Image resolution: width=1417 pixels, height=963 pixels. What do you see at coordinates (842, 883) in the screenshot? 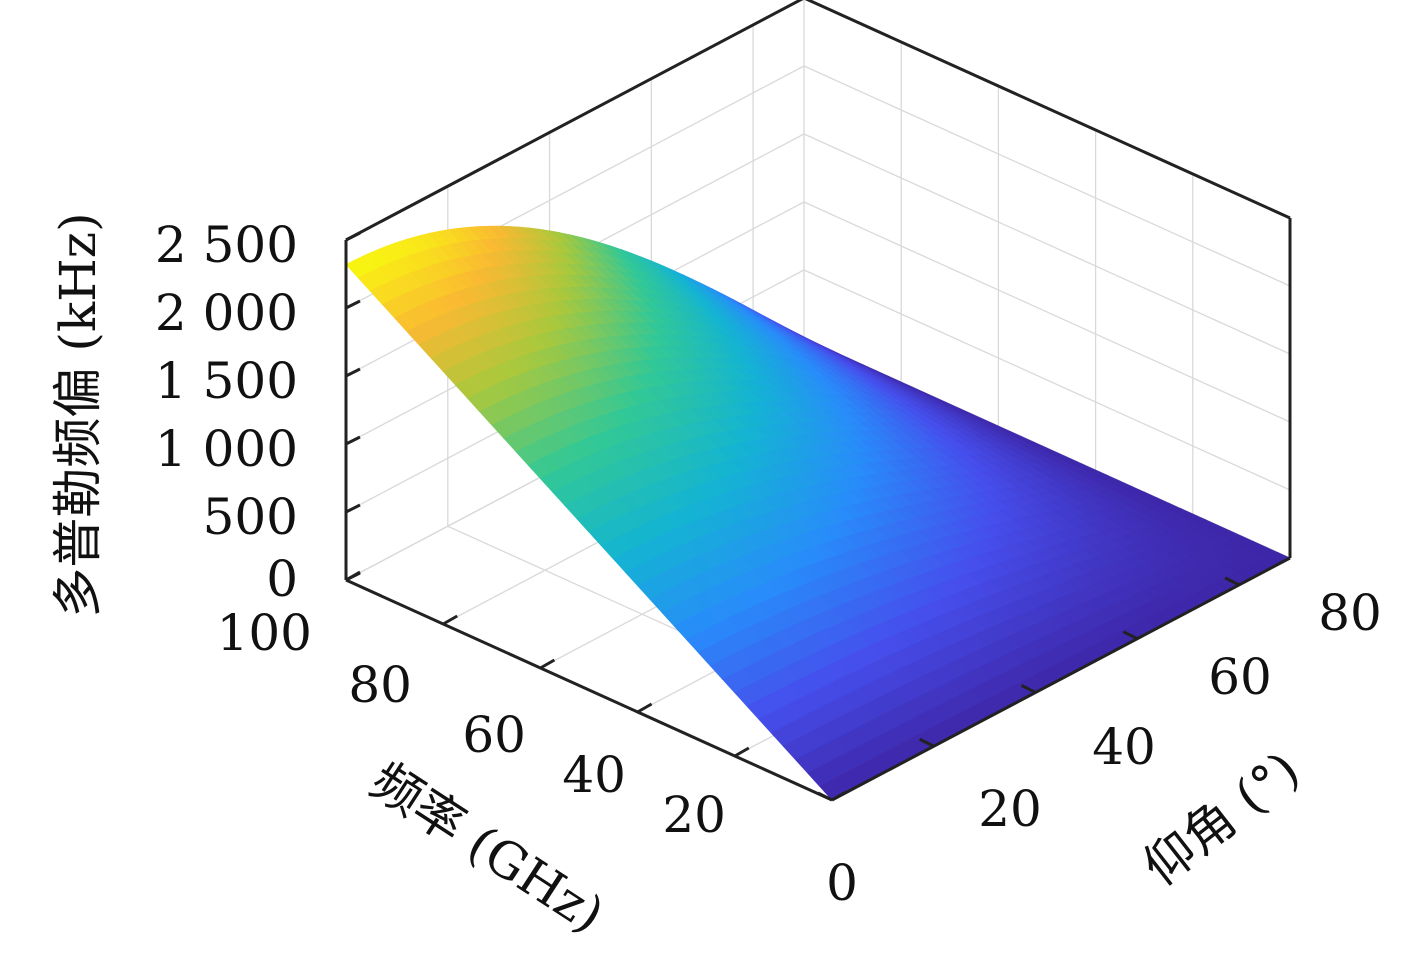
I see `x-tick-label: 0` at bounding box center [842, 883].